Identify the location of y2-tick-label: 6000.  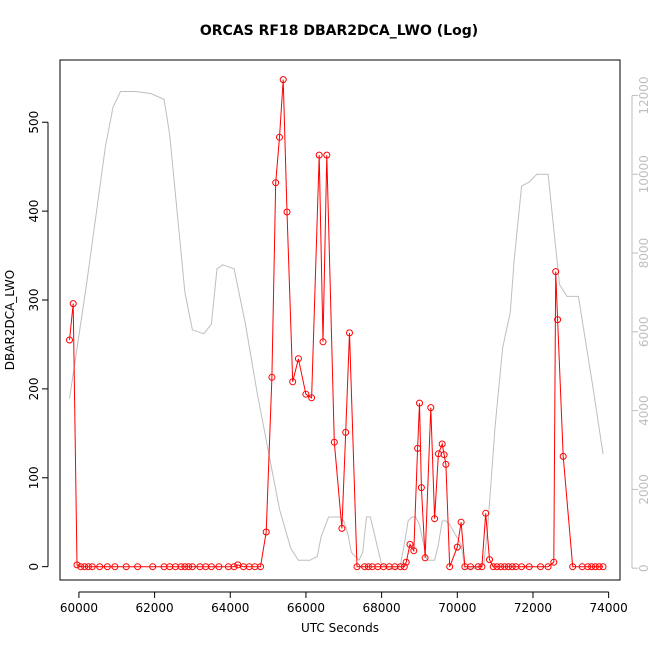
(643, 332).